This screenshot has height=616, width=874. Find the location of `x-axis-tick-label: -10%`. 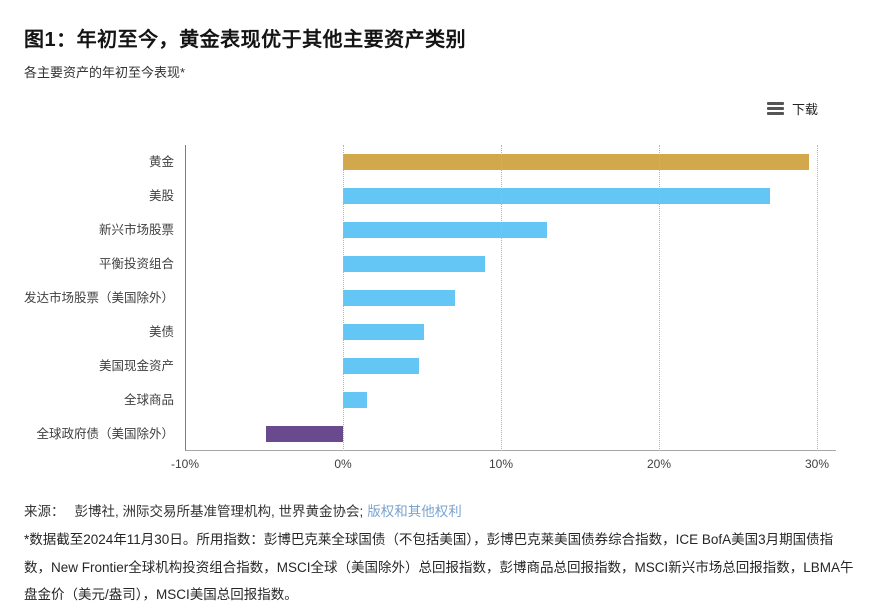

x-axis-tick-label: -10% is located at coordinates (185, 464).